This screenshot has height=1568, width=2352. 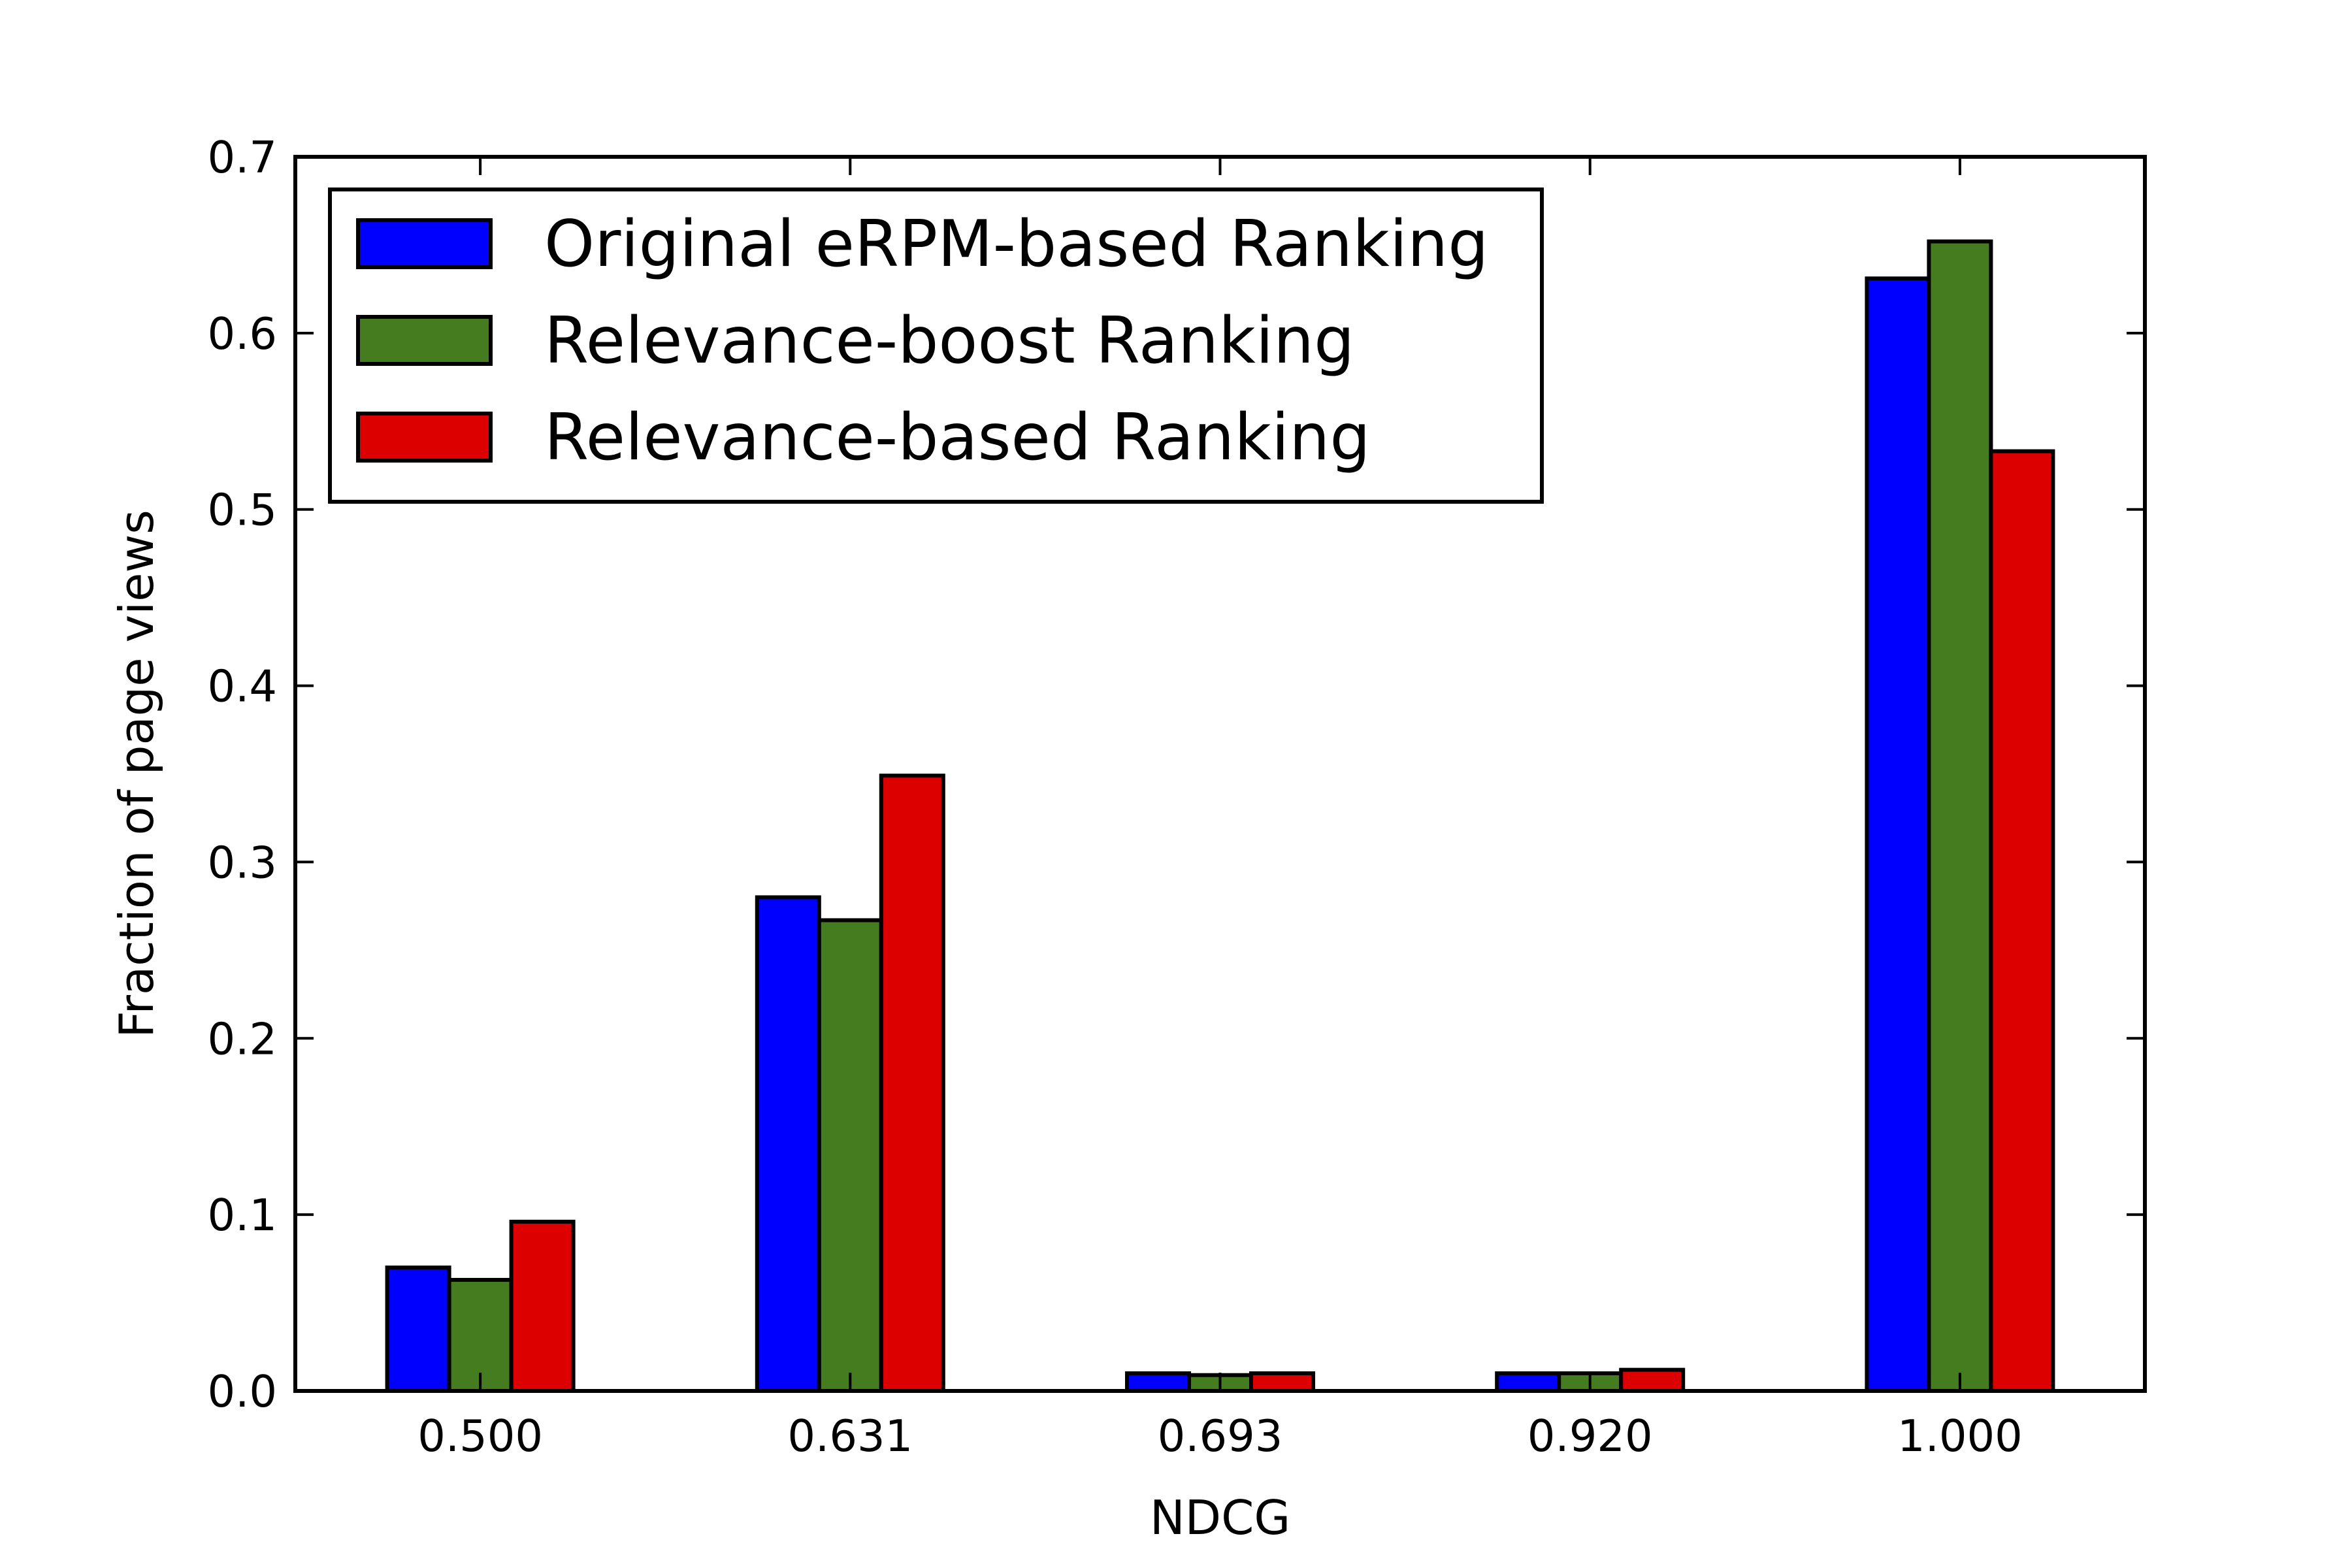 What do you see at coordinates (1528, 1382) in the screenshot?
I see `bar-0.920-series-1` at bounding box center [1528, 1382].